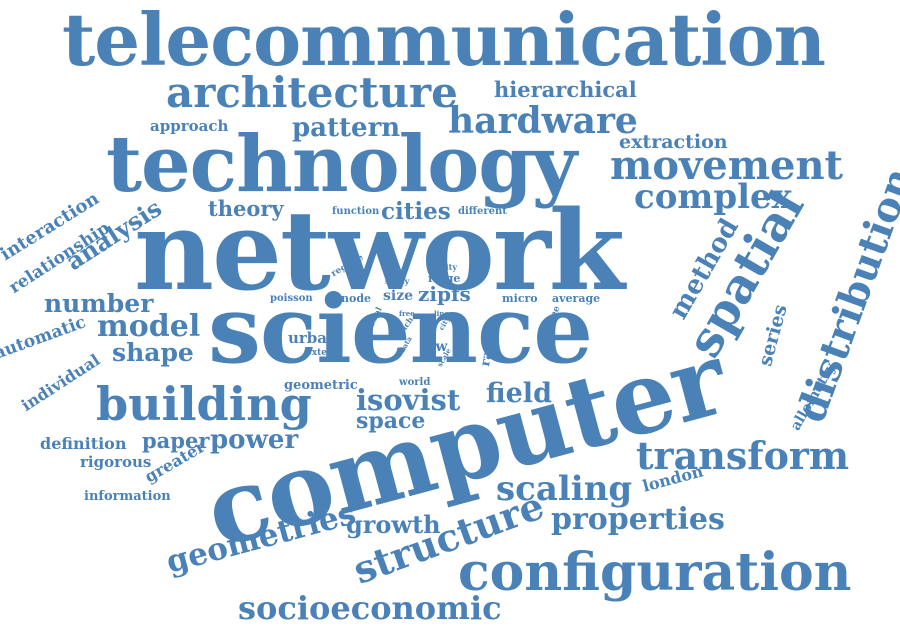  I want to click on word-paper: paper, so click(176, 440).